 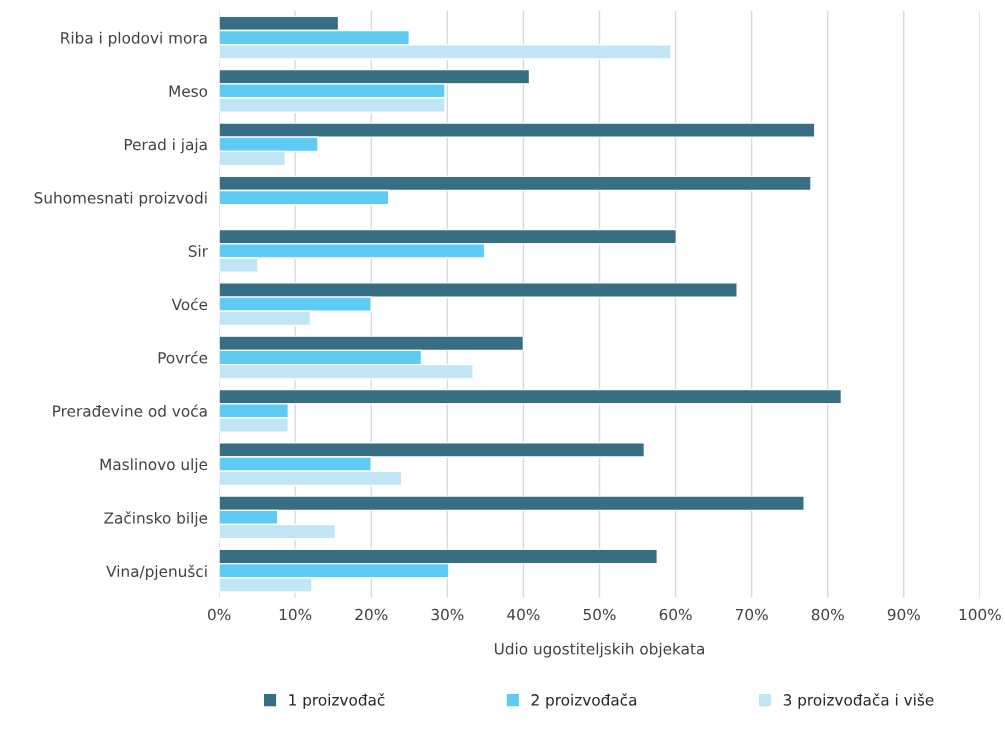 I want to click on x-tick-label: 70%, so click(x=751, y=614).